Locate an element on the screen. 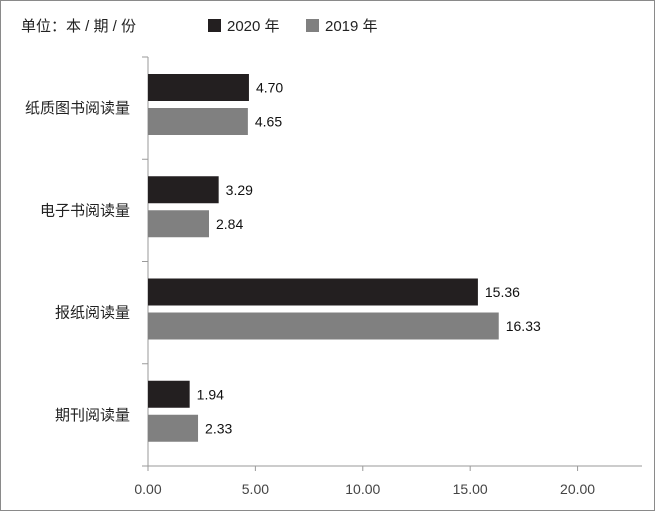  category-label: 纸质图书阅读量 is located at coordinates (77, 108).